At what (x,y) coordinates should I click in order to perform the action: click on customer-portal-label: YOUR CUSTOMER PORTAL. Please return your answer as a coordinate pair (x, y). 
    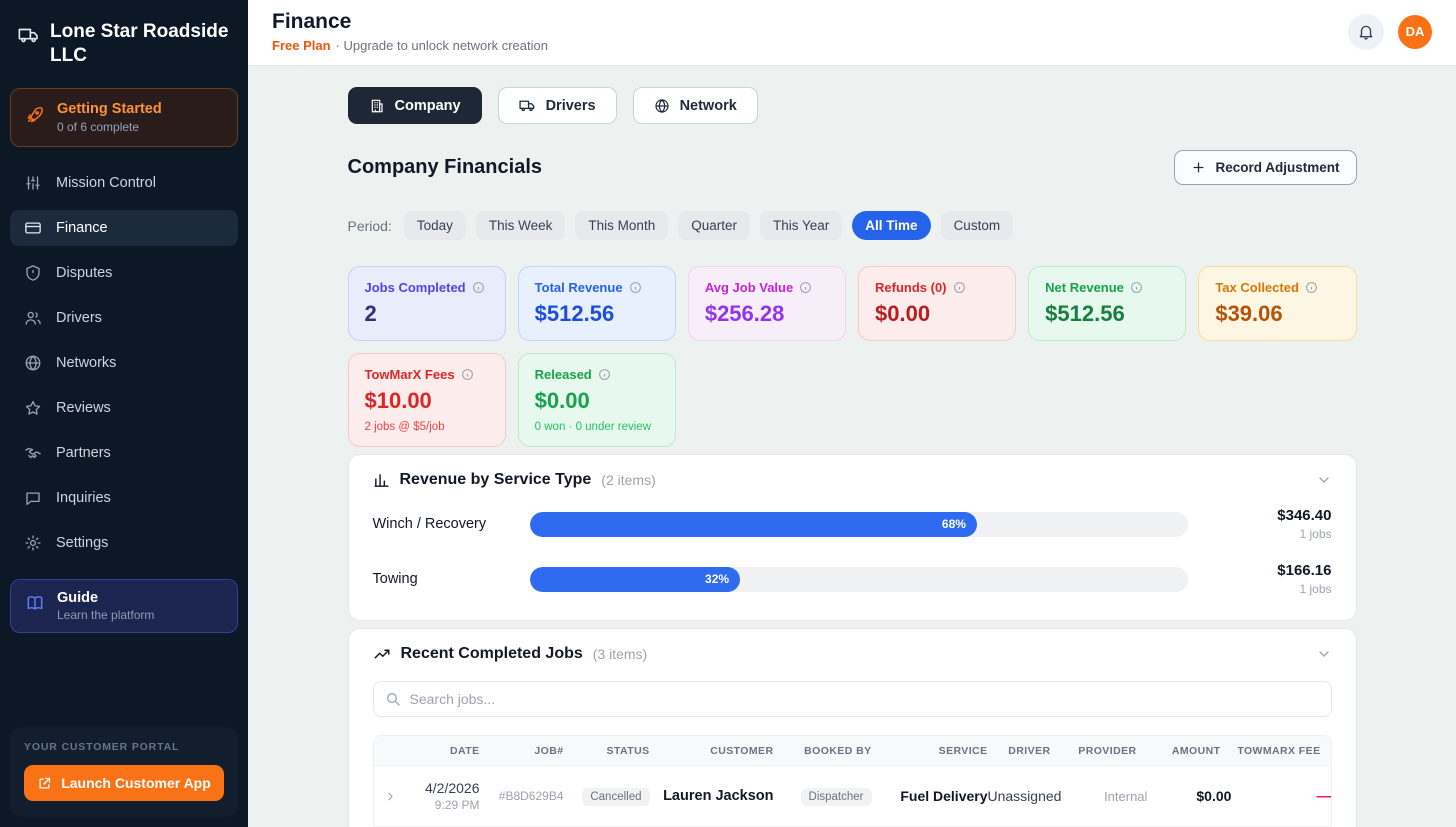
    Looking at the image, I should click on (102, 747).